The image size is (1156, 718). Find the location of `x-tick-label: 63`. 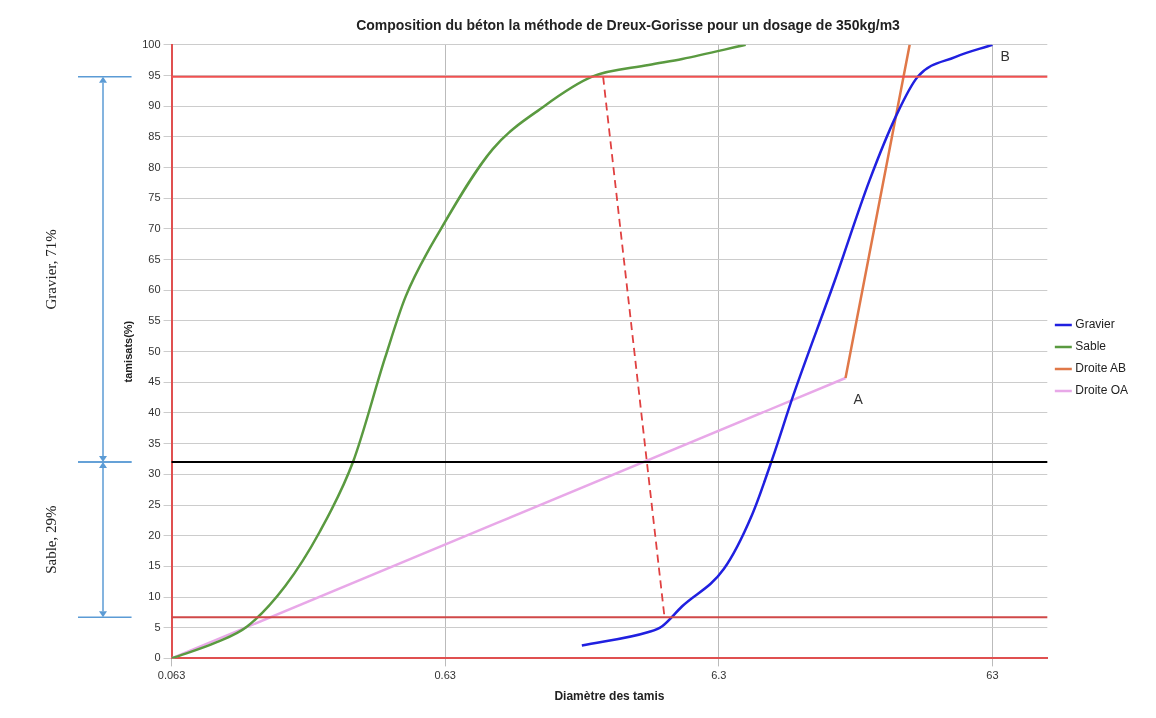

x-tick-label: 63 is located at coordinates (992, 675).